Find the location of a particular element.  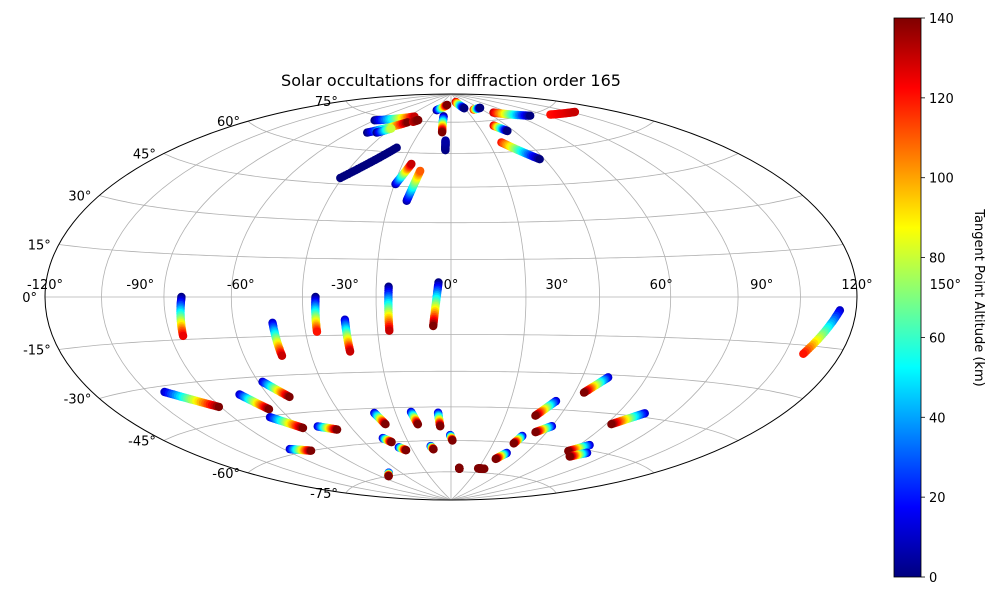

colorbar-ticks: 0 20 40 60 80 100 120 140 is located at coordinates (937, 299).